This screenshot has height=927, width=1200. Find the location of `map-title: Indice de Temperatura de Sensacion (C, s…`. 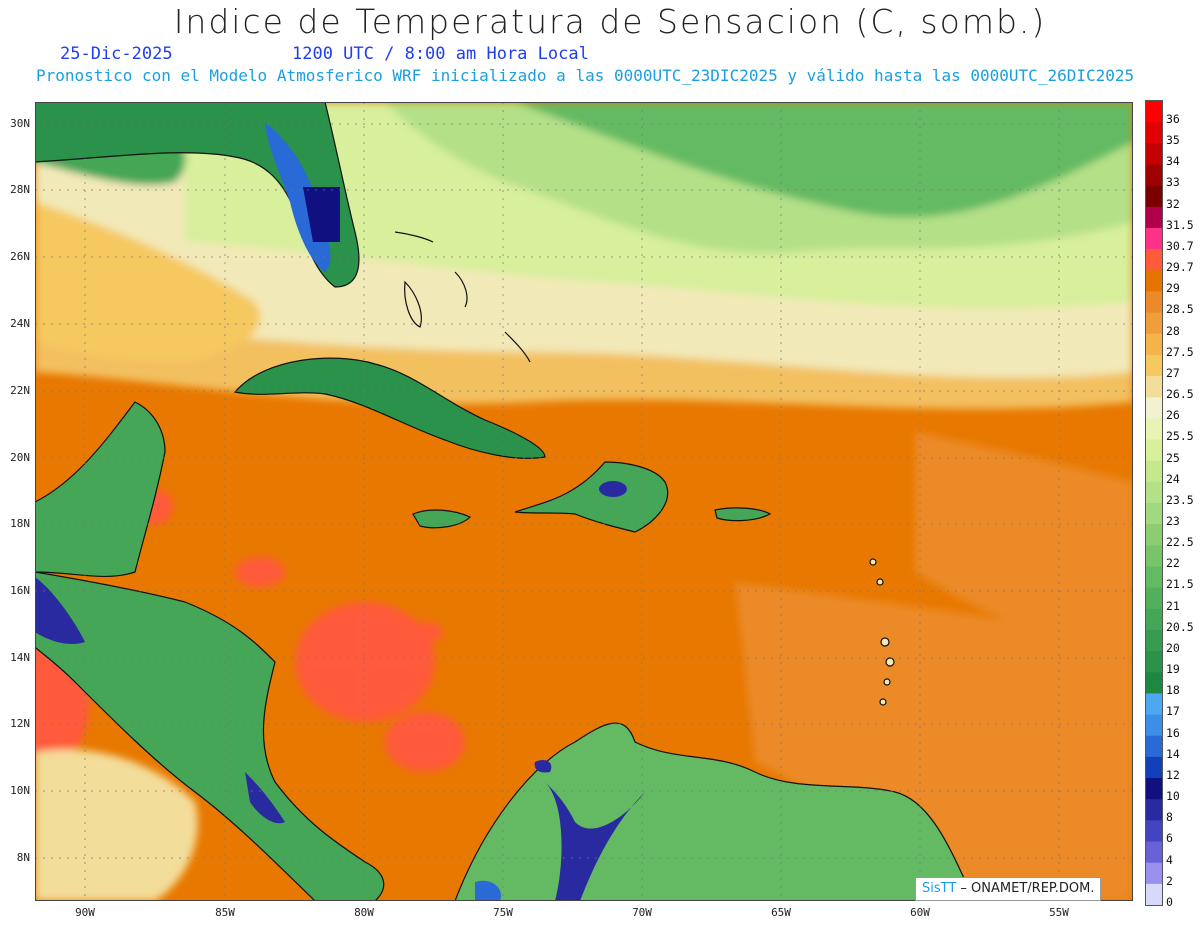

map-title: Indice de Temperatura de Sensacion (C, s… is located at coordinates (610, 21).